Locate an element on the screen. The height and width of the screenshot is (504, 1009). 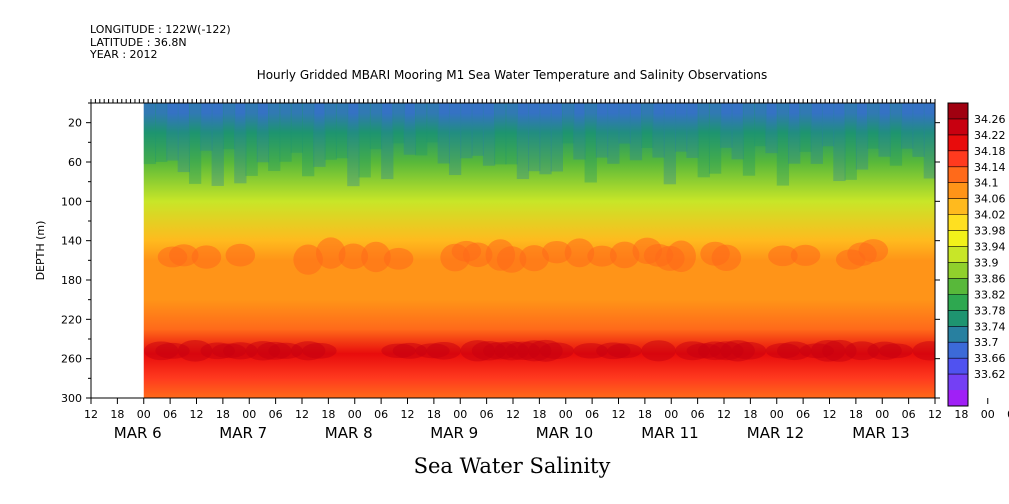
x-day-label: MAR 12 is located at coordinates (775, 433).